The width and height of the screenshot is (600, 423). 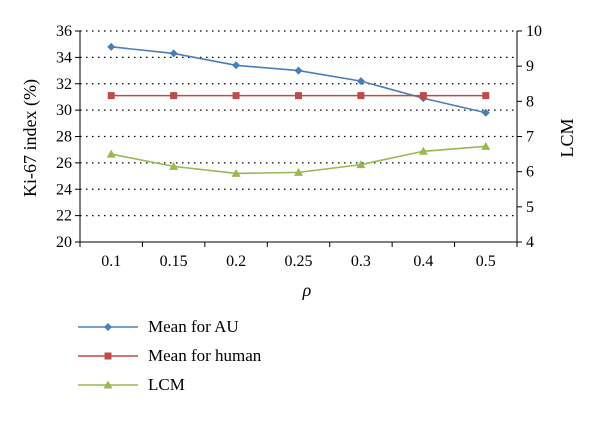 What do you see at coordinates (64, 189) in the screenshot?
I see `y-left-tick-label: 24` at bounding box center [64, 189].